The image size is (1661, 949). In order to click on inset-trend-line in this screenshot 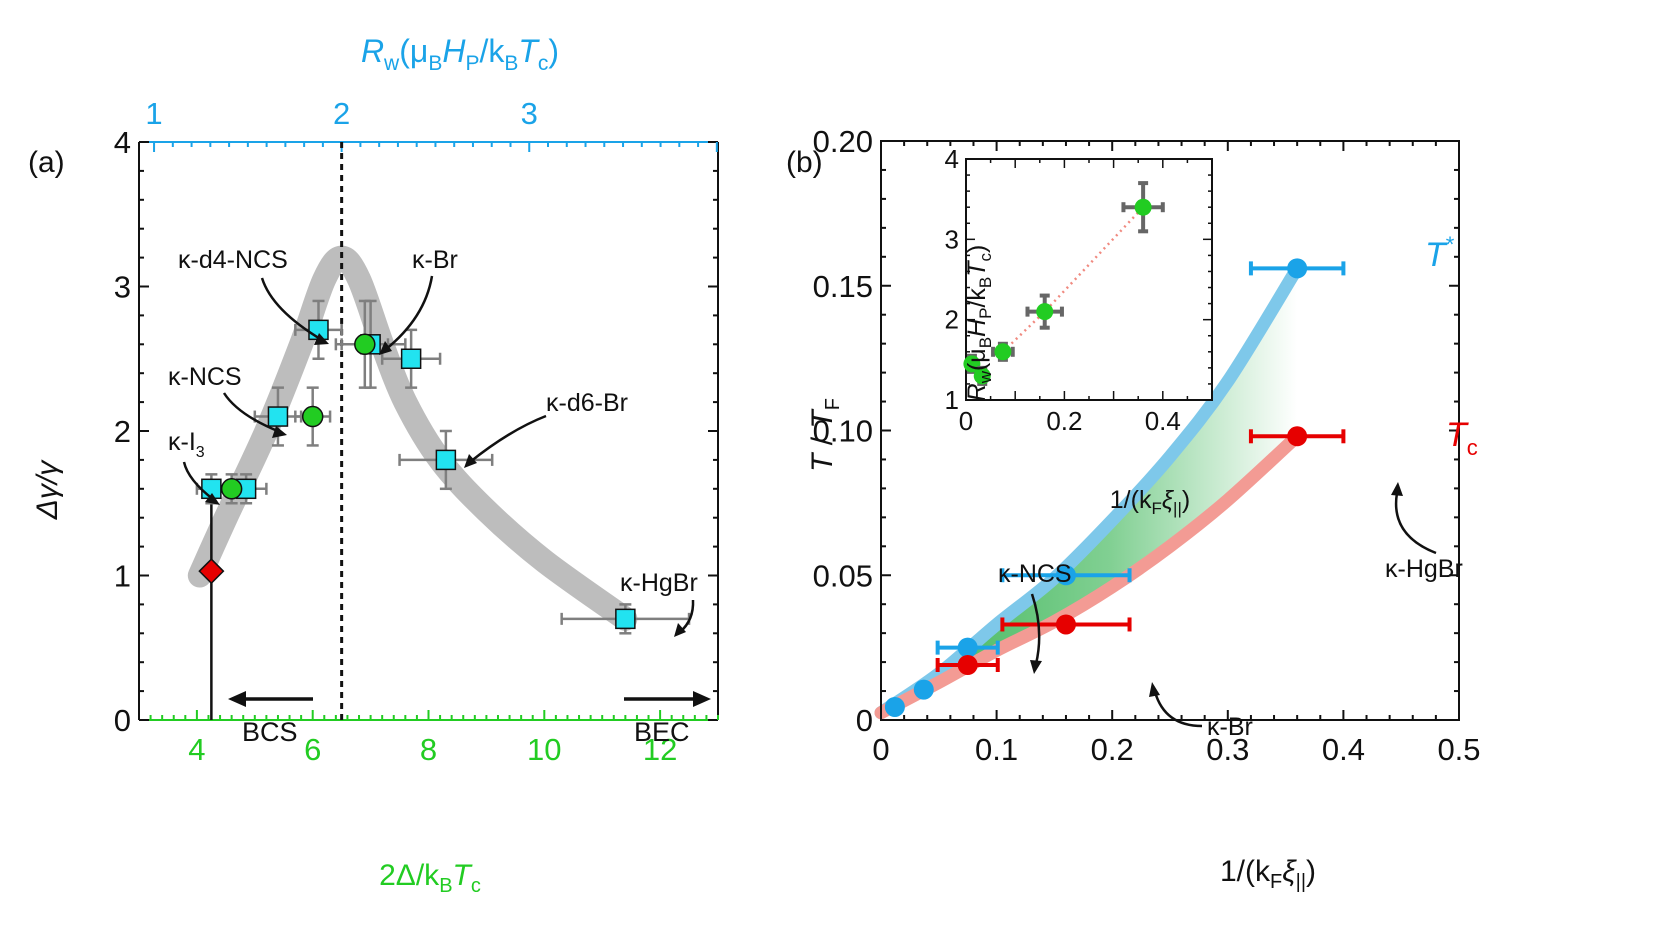, I will do `click(1073, 279)`.